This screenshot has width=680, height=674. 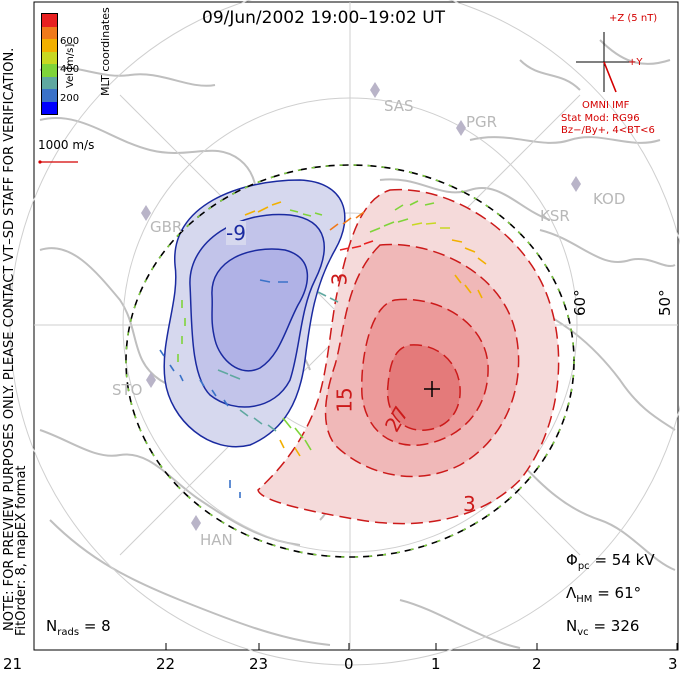 I want to click on mlt-label: 21, so click(x=13, y=664).